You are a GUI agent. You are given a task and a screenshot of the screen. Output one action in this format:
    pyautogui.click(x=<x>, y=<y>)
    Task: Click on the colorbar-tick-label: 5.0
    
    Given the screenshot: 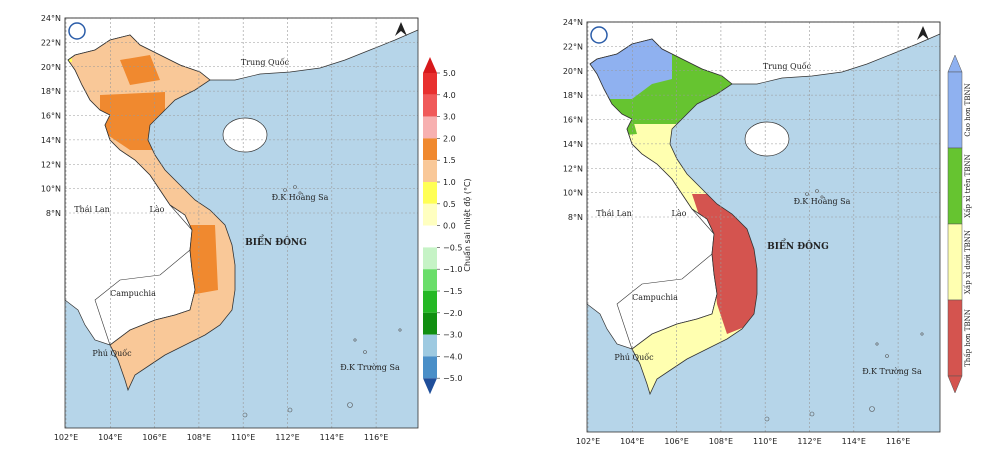 What is the action you would take?
    pyautogui.click(x=449, y=73)
    